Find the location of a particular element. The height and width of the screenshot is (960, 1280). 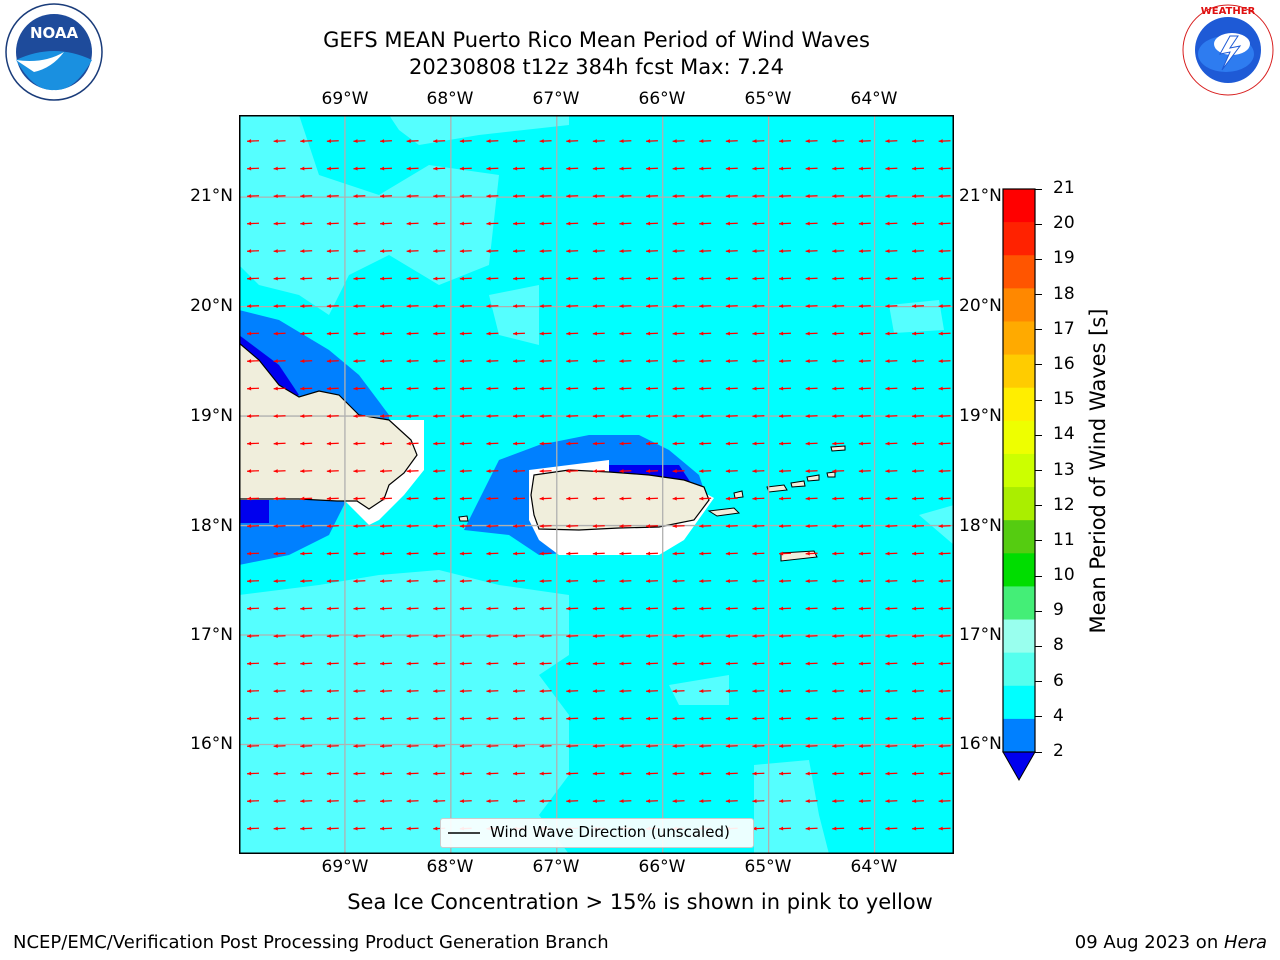

land-virgin-gorda is located at coordinates (831, 474).